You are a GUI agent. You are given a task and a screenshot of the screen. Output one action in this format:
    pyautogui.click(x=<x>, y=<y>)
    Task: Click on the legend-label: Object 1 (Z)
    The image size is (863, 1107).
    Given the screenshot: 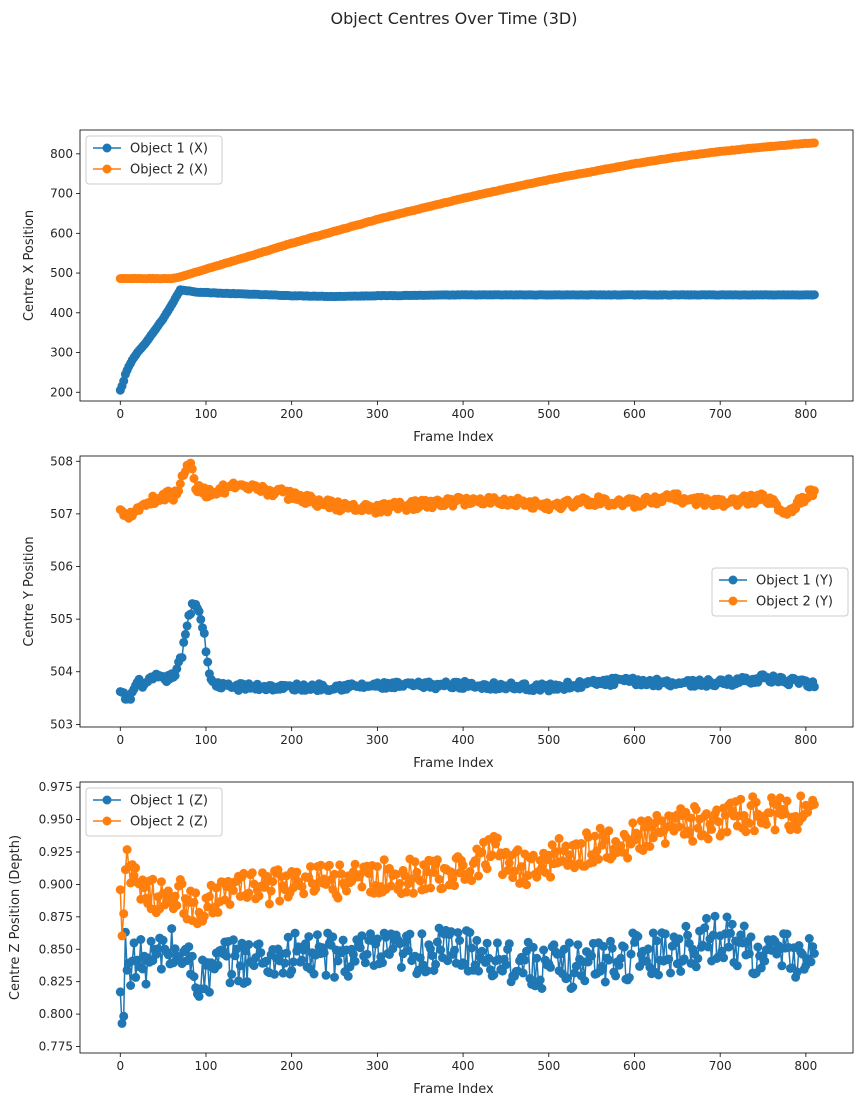 What is the action you would take?
    pyautogui.click(x=169, y=801)
    